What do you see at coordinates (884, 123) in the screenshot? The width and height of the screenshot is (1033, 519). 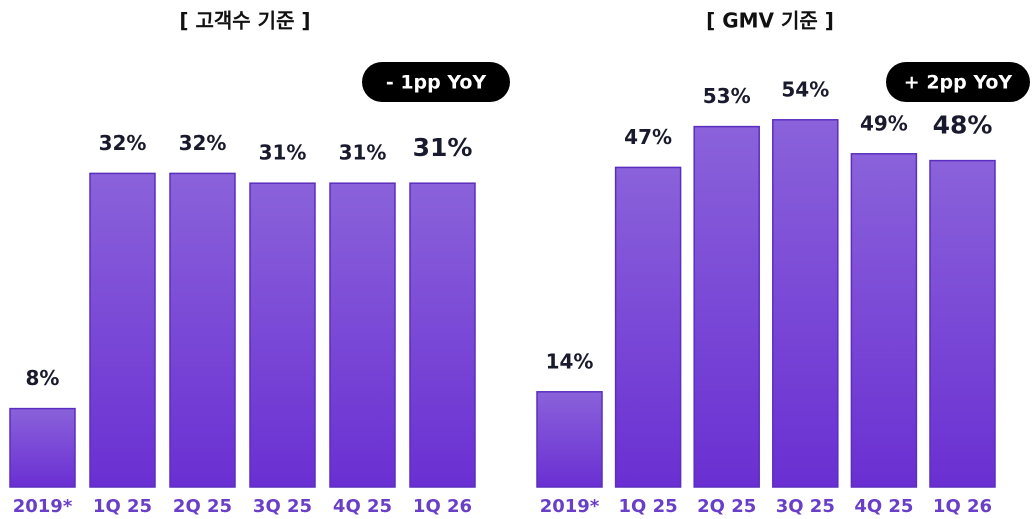 I see `value-label: 49%` at bounding box center [884, 123].